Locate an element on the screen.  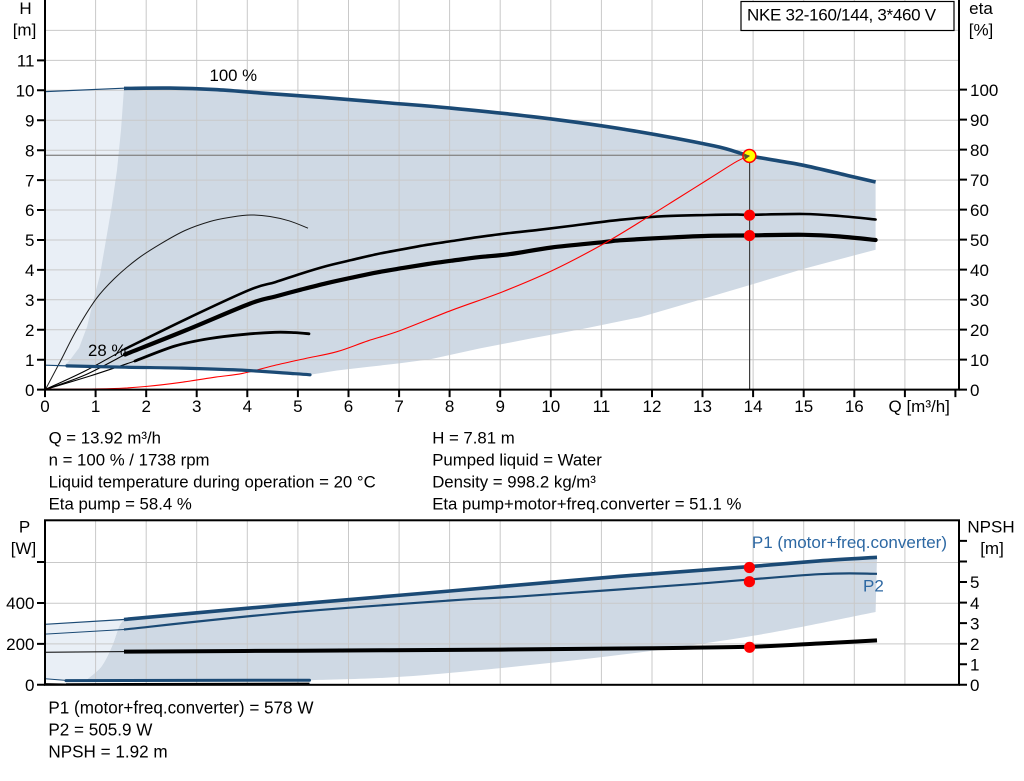
svg-text: Q [m³/h] is located at coordinates (919, 406).